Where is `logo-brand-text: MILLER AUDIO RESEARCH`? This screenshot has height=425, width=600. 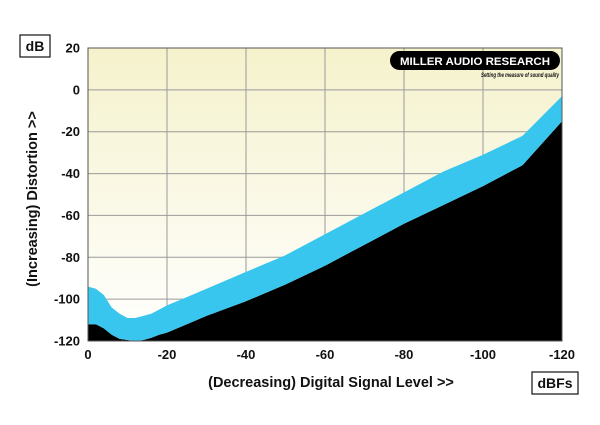 logo-brand-text: MILLER AUDIO RESEARCH is located at coordinates (475, 62).